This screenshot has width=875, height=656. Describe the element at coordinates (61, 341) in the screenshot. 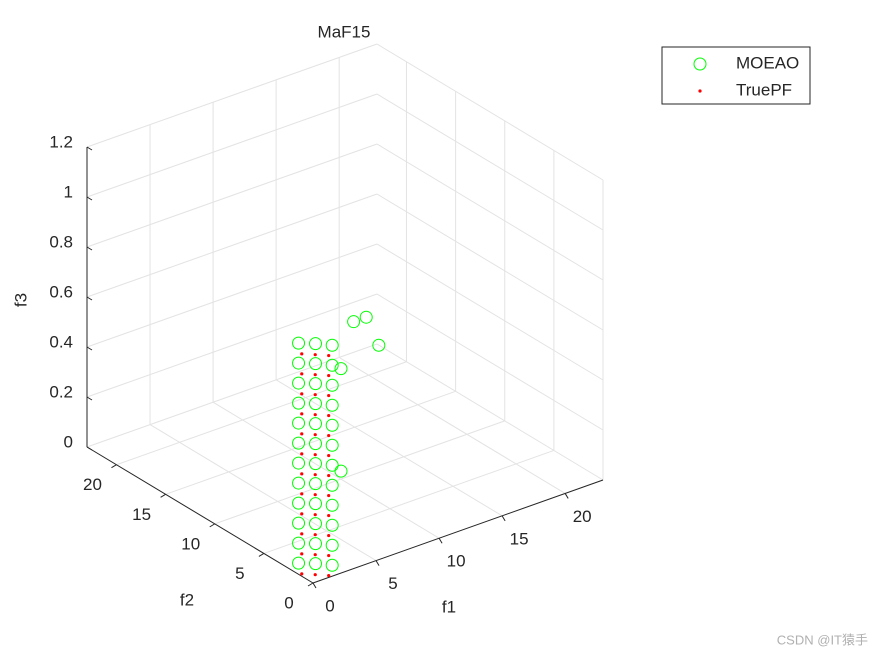

I see `z-tick-label: 0.4` at that location.